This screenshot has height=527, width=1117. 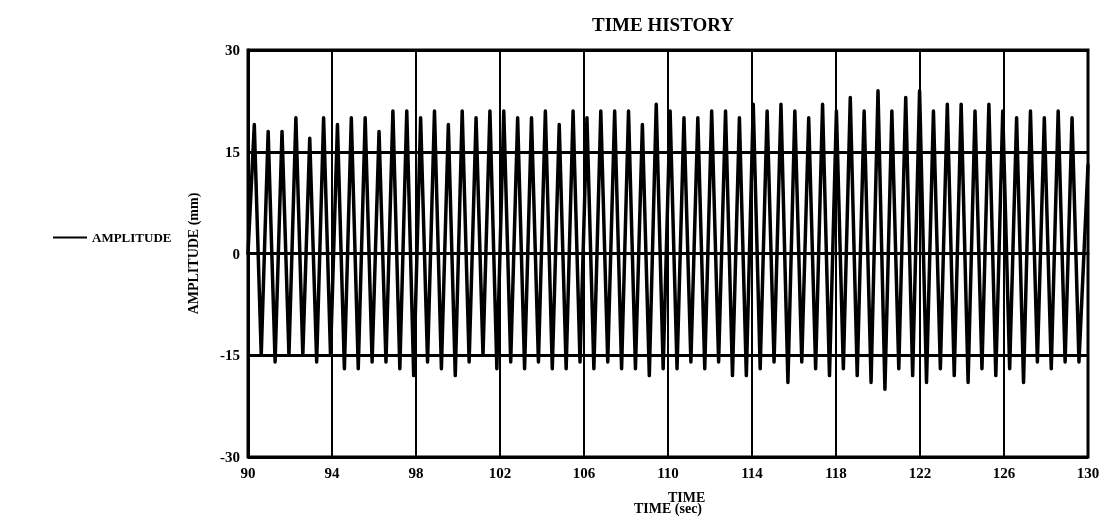 What do you see at coordinates (752, 472) in the screenshot?
I see `x-tick-label: 114` at bounding box center [752, 472].